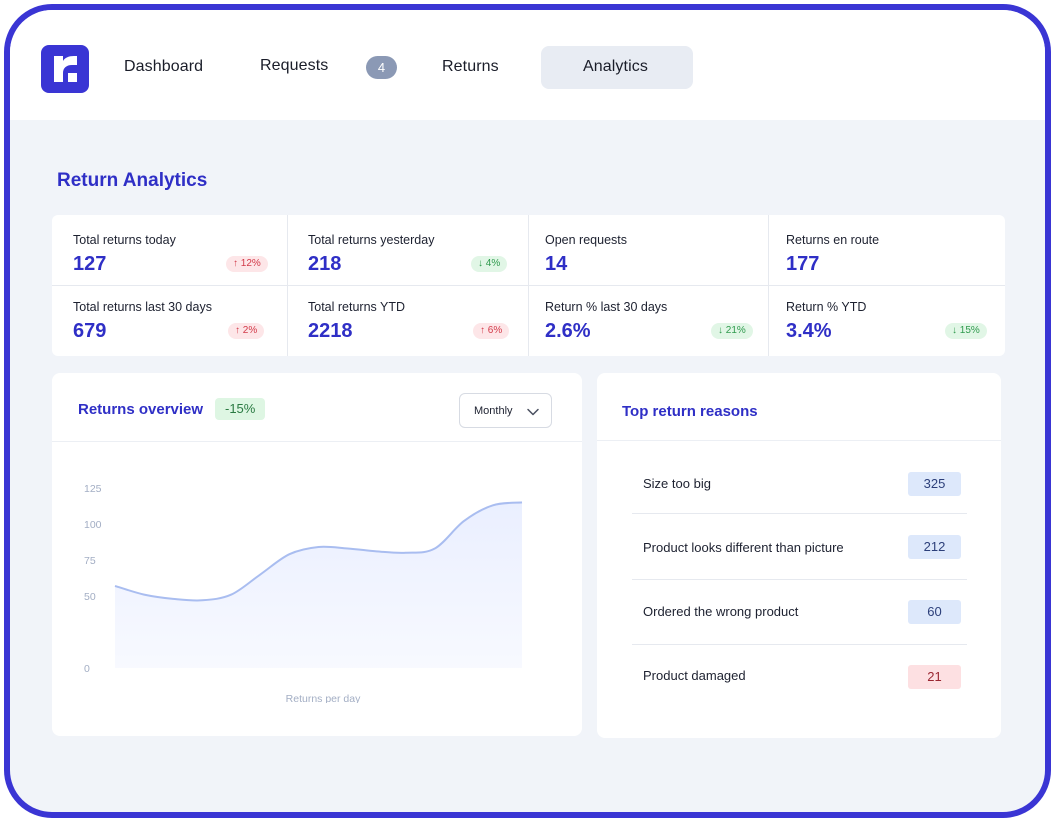  What do you see at coordinates (246, 331) in the screenshot?
I see `stat-delta-badge: ↑ 2%` at bounding box center [246, 331].